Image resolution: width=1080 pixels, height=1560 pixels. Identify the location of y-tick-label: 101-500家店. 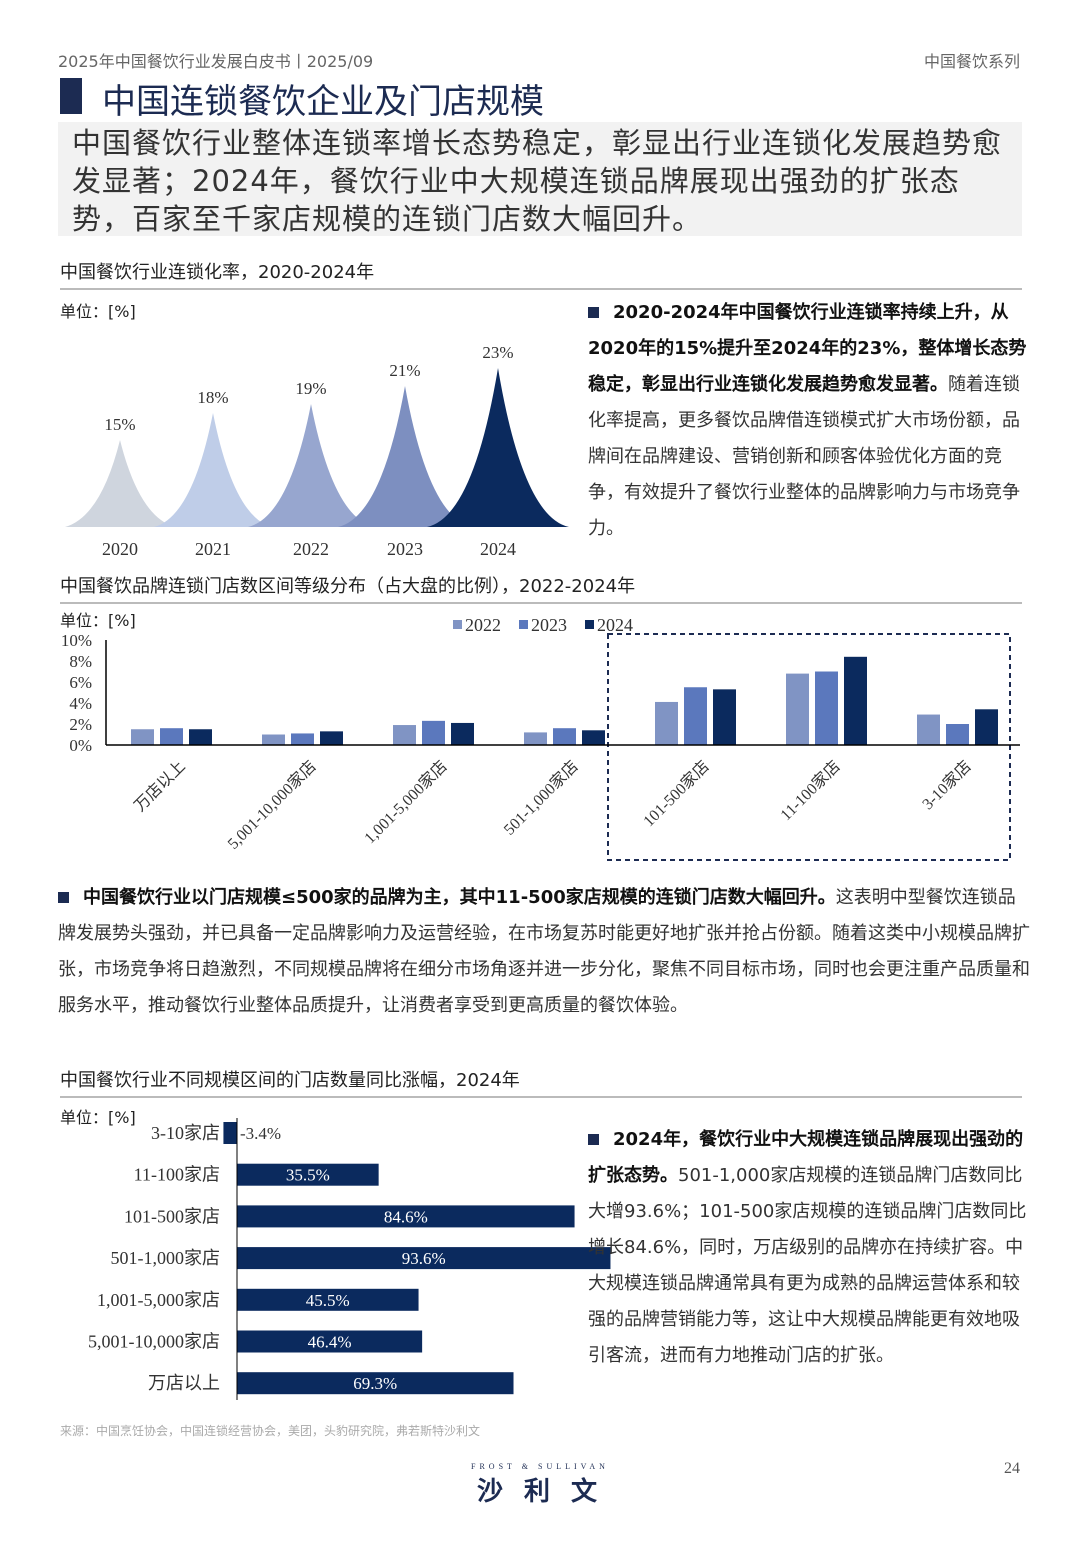
(172, 1216).